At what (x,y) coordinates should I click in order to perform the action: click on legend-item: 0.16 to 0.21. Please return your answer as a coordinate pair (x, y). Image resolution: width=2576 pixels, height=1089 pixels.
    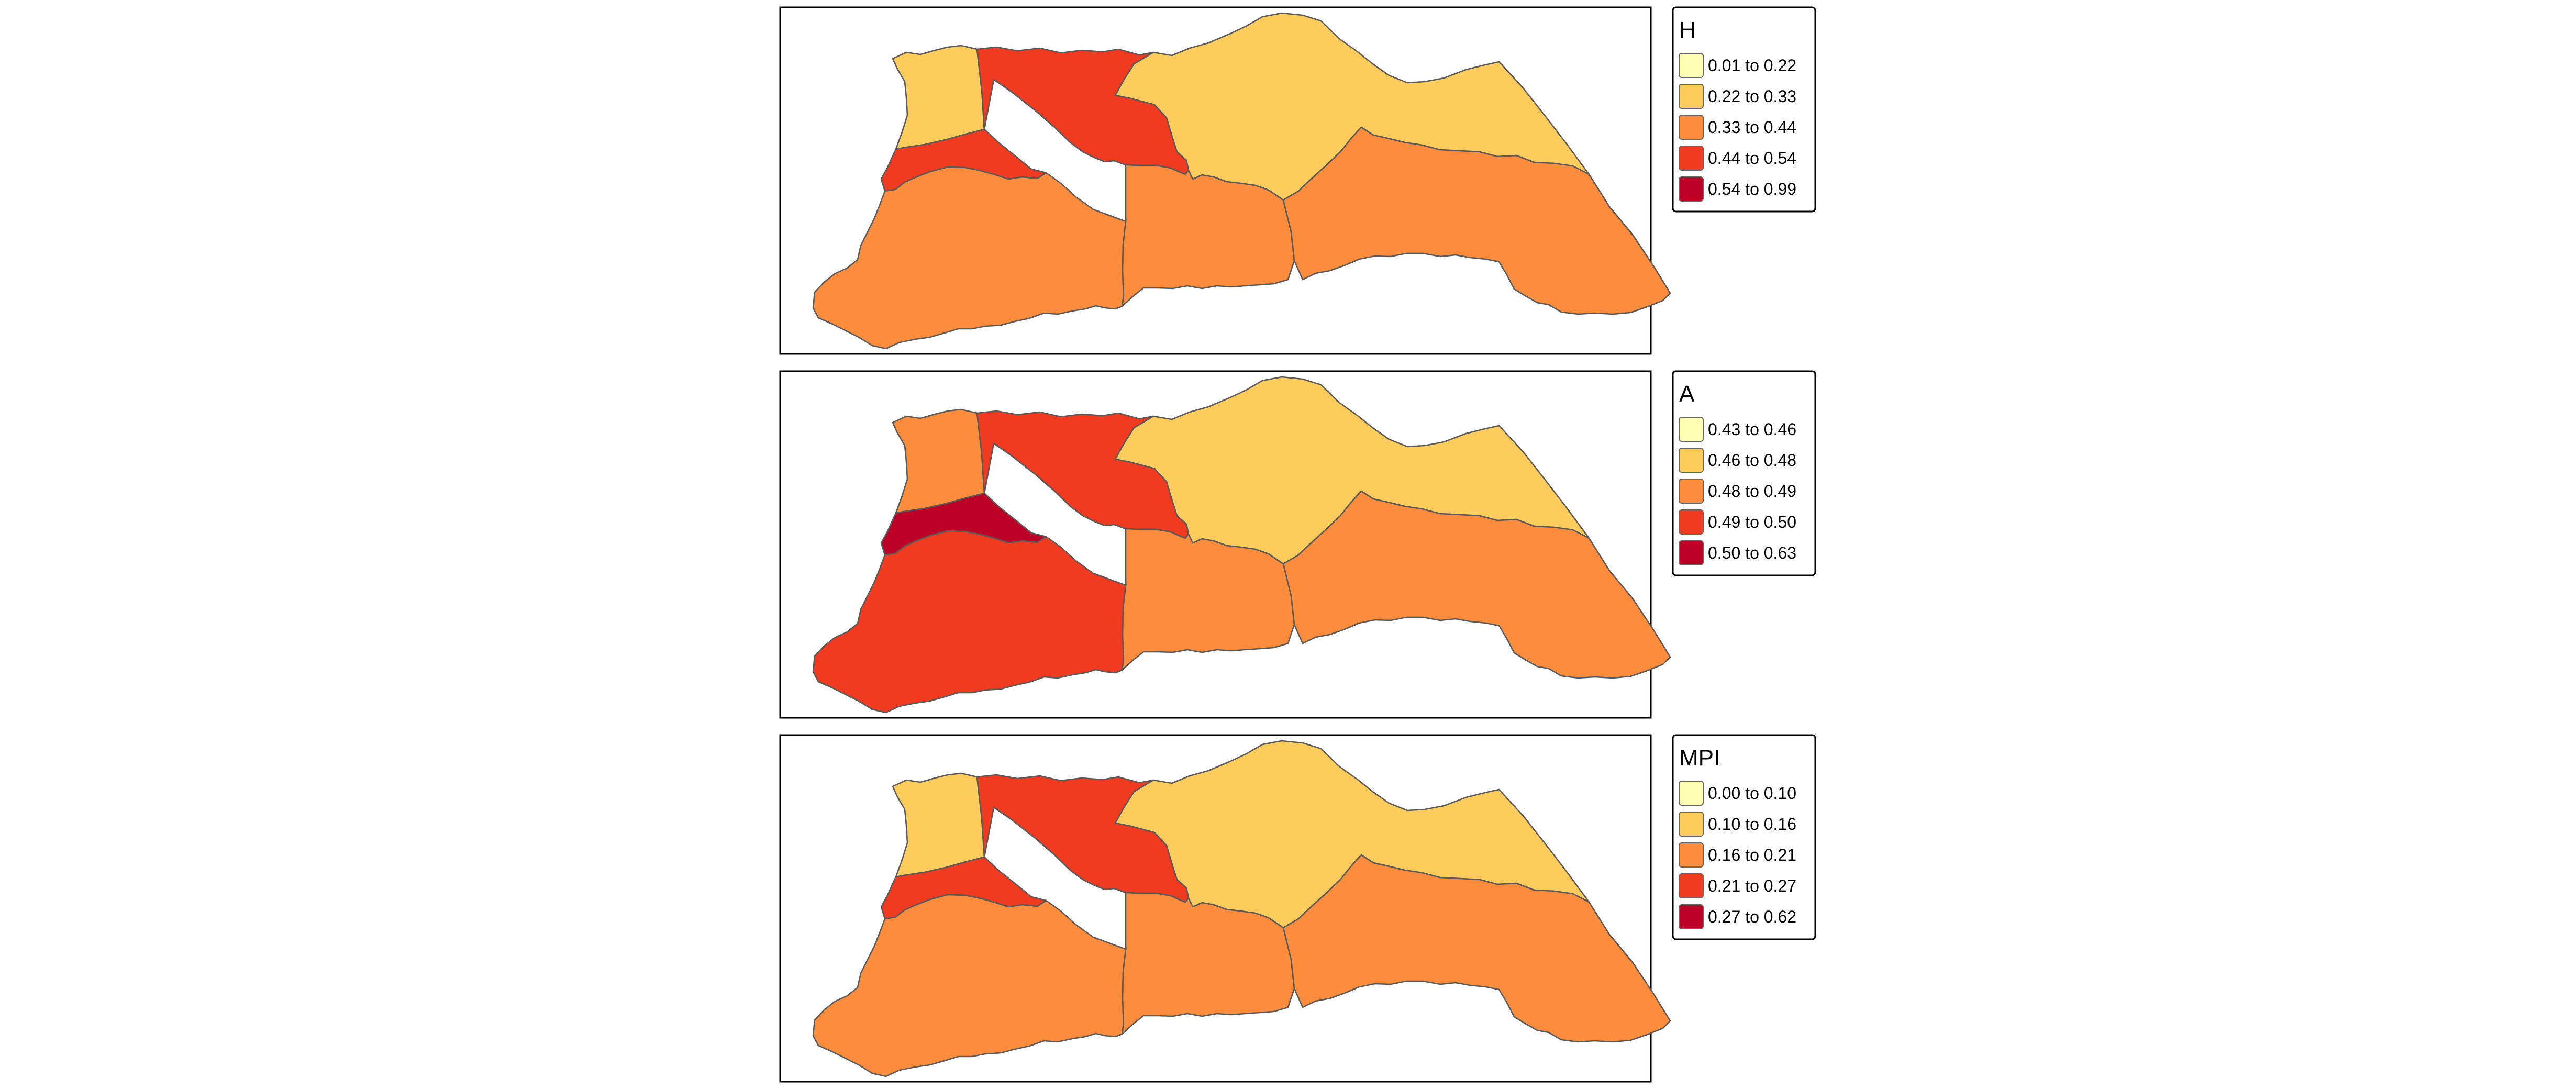
    Looking at the image, I should click on (1737, 855).